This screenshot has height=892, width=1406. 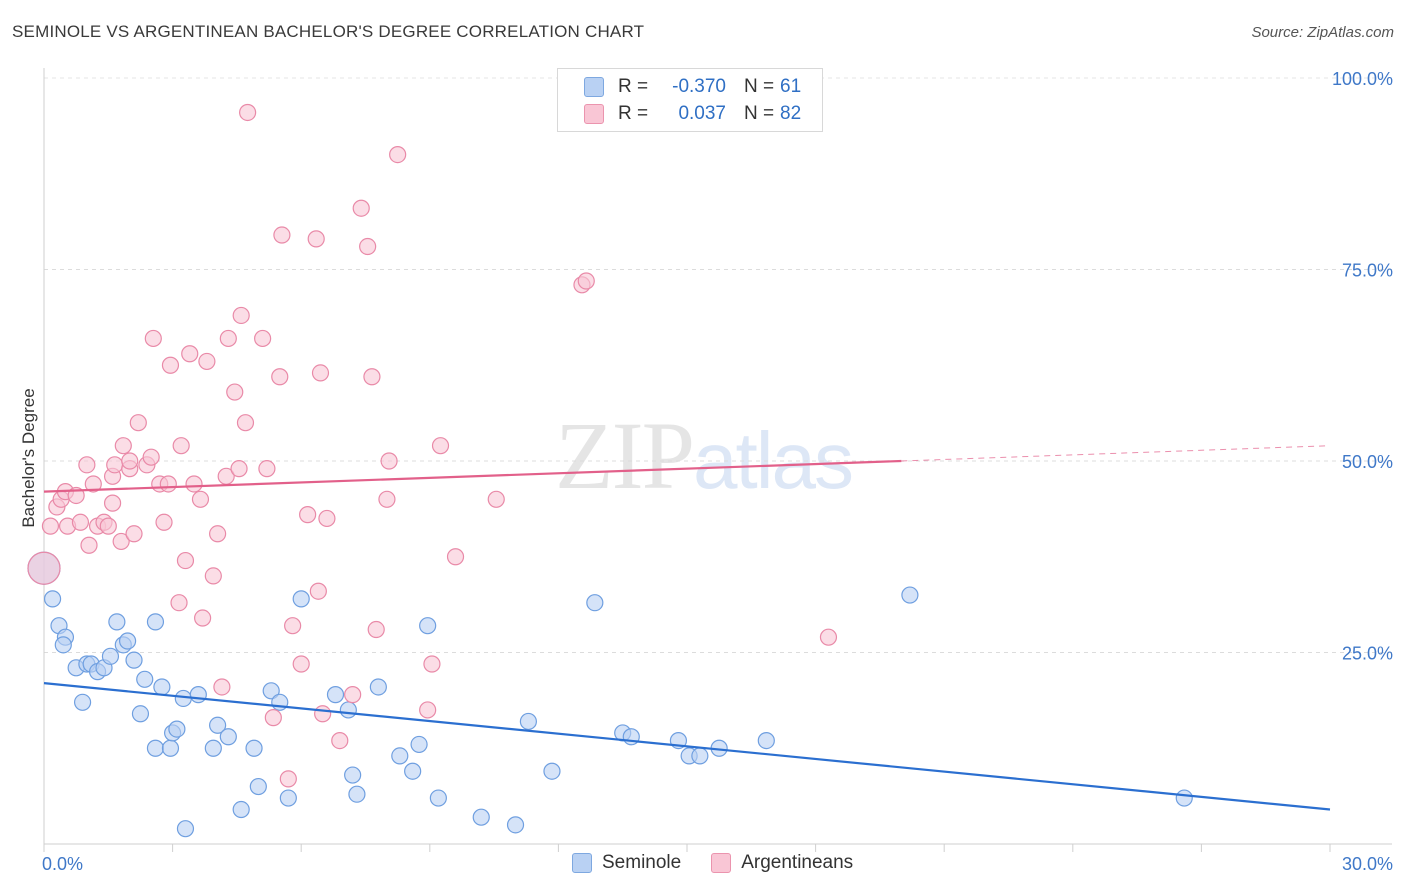 What do you see at coordinates (721, 863) in the screenshot?
I see `series-swatch-argentineans` at bounding box center [721, 863].